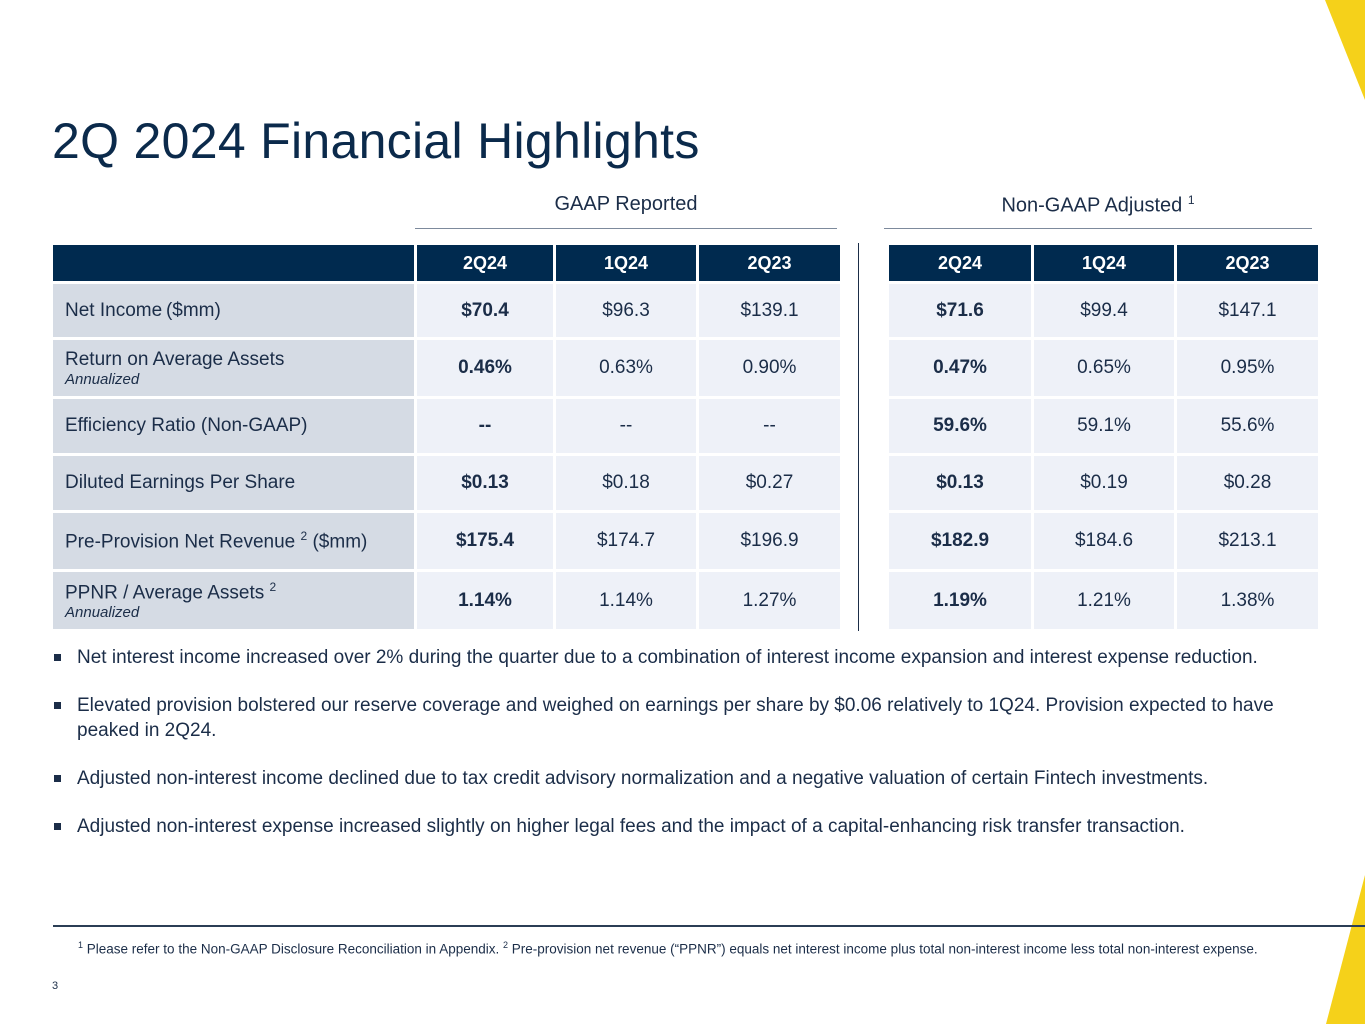 This screenshot has width=1365, height=1024. Describe the element at coordinates (769, 600) in the screenshot. I see `value-cell: 1.27%` at that location.